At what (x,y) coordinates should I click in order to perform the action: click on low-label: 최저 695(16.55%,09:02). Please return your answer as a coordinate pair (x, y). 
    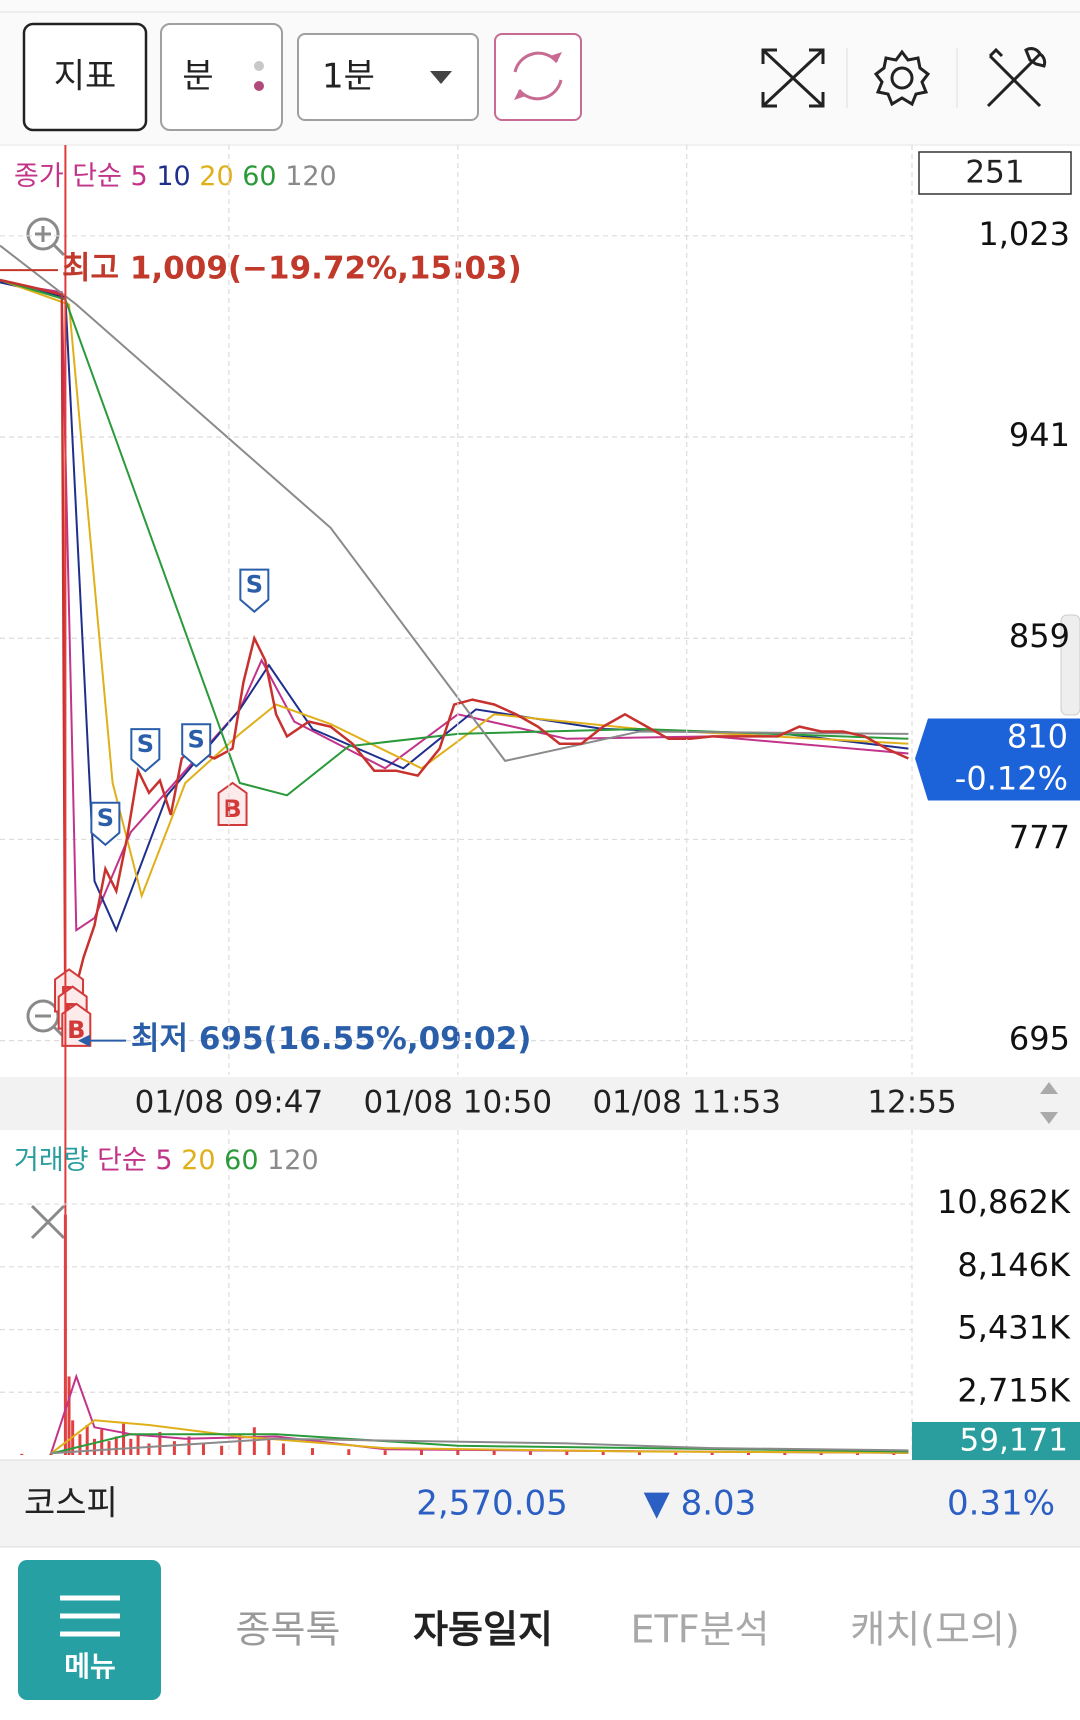
    Looking at the image, I should click on (331, 1039).